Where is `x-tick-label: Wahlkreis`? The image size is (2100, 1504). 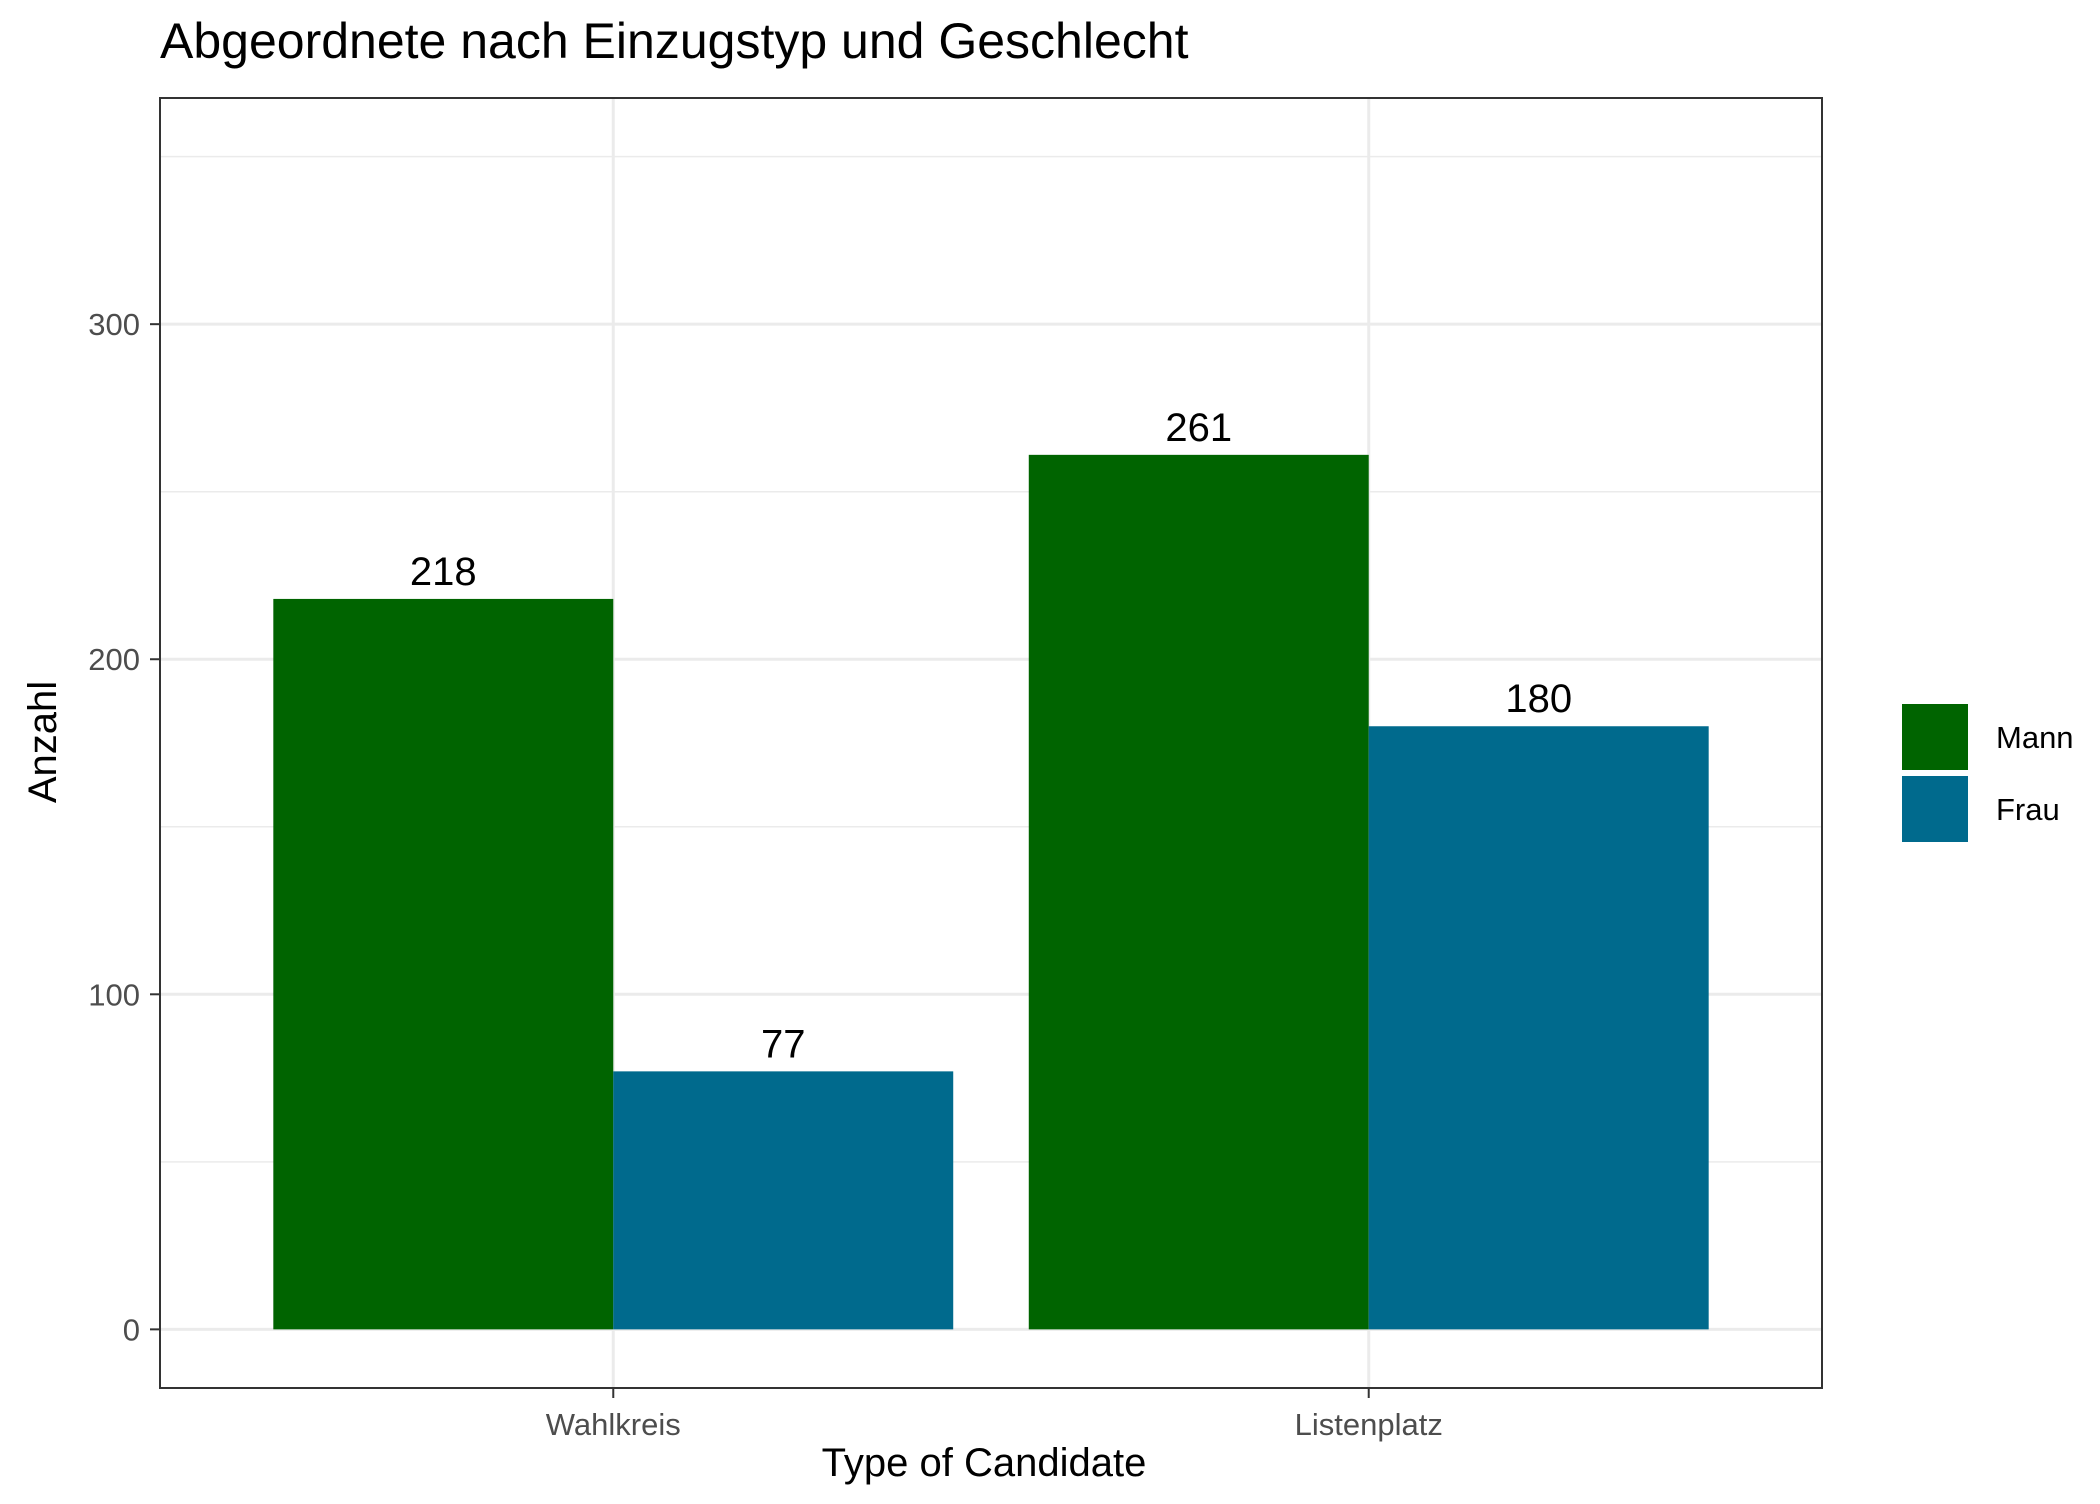 x-tick-label: Wahlkreis is located at coordinates (613, 1424).